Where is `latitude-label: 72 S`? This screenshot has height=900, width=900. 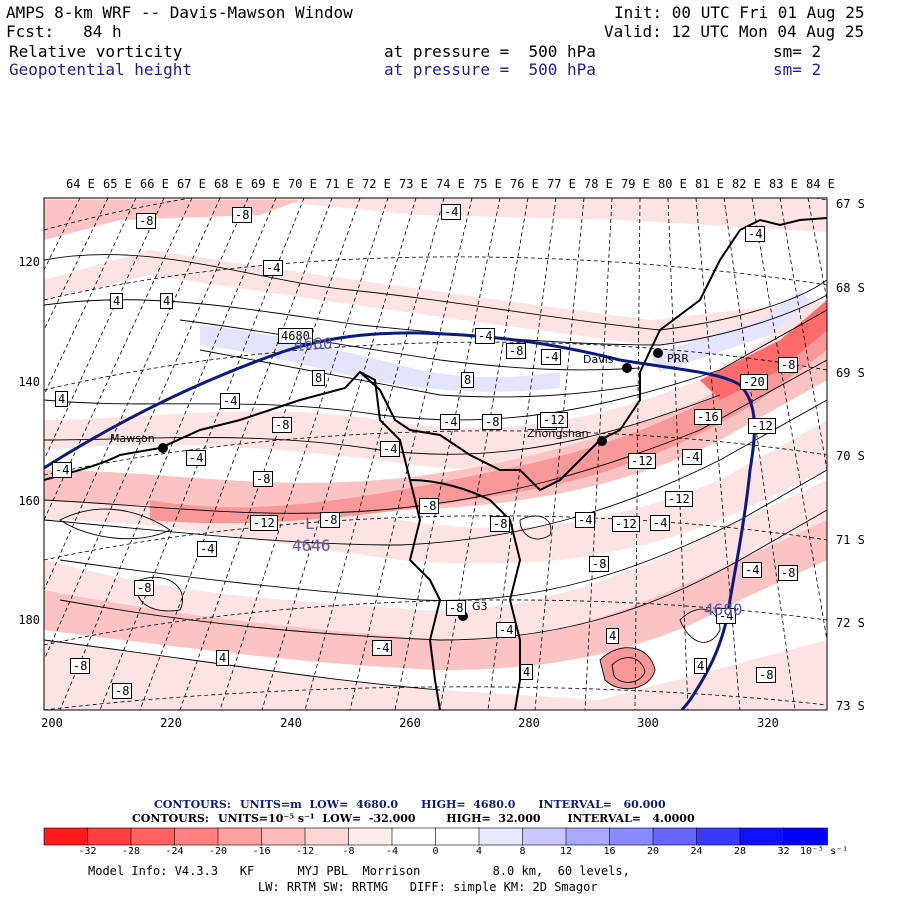
latitude-label: 72 S is located at coordinates (850, 623).